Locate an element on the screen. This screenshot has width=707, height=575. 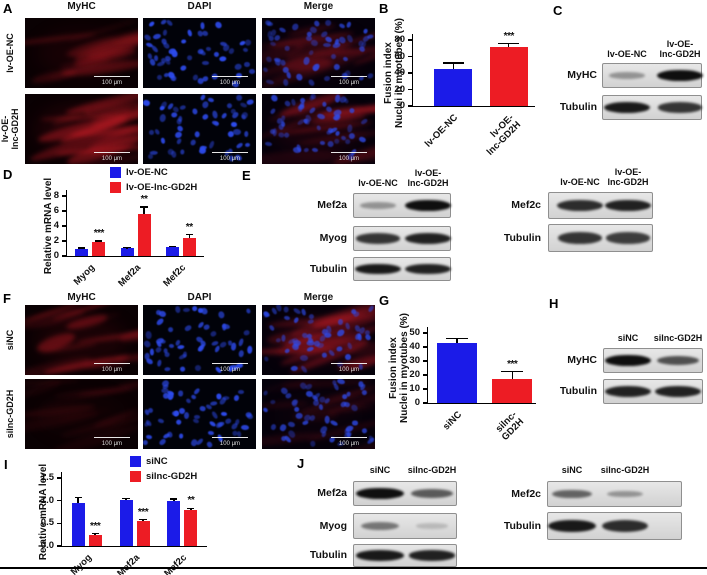
blot-row-label: MyHC is located at coordinates (582, 75).